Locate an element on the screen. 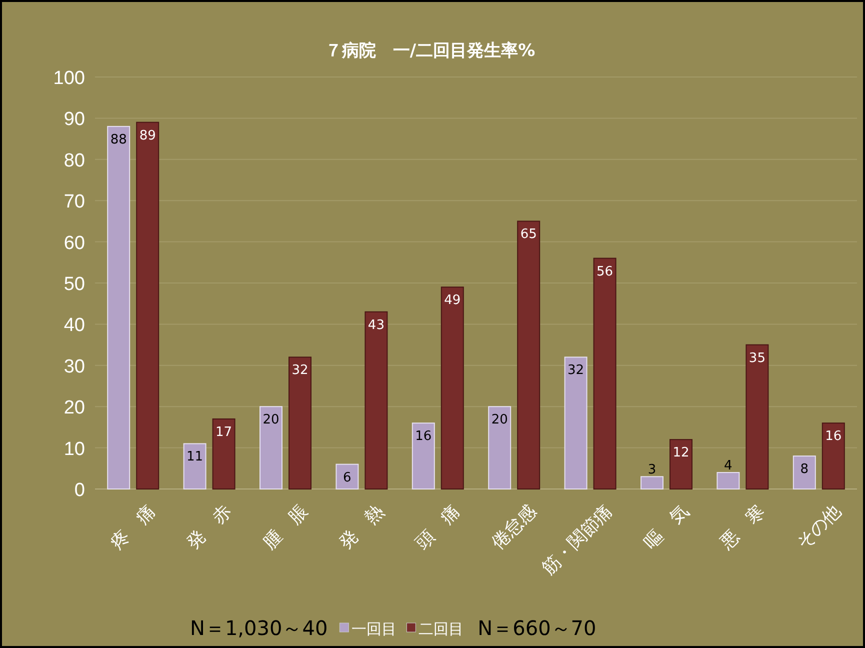 The image size is (865, 648). x-tick-label: 倦怠感 is located at coordinates (514, 527).